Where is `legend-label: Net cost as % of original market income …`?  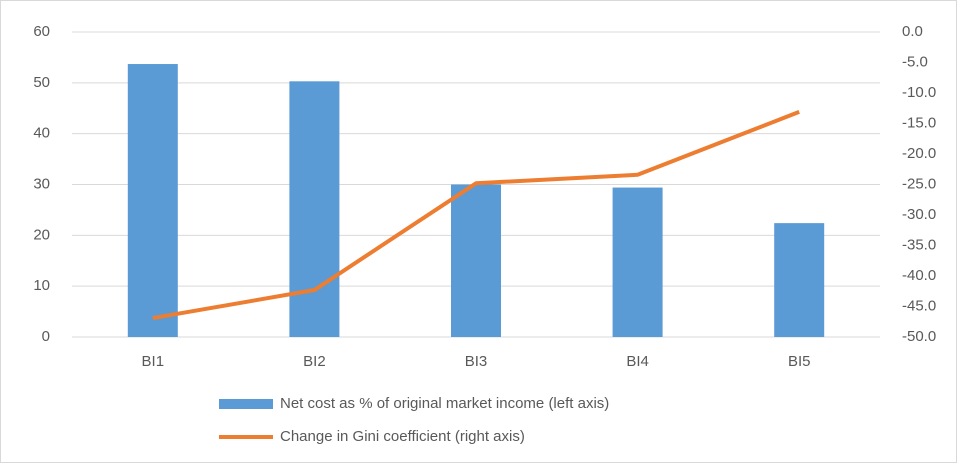
legend-label: Net cost as % of original market income … is located at coordinates (444, 403).